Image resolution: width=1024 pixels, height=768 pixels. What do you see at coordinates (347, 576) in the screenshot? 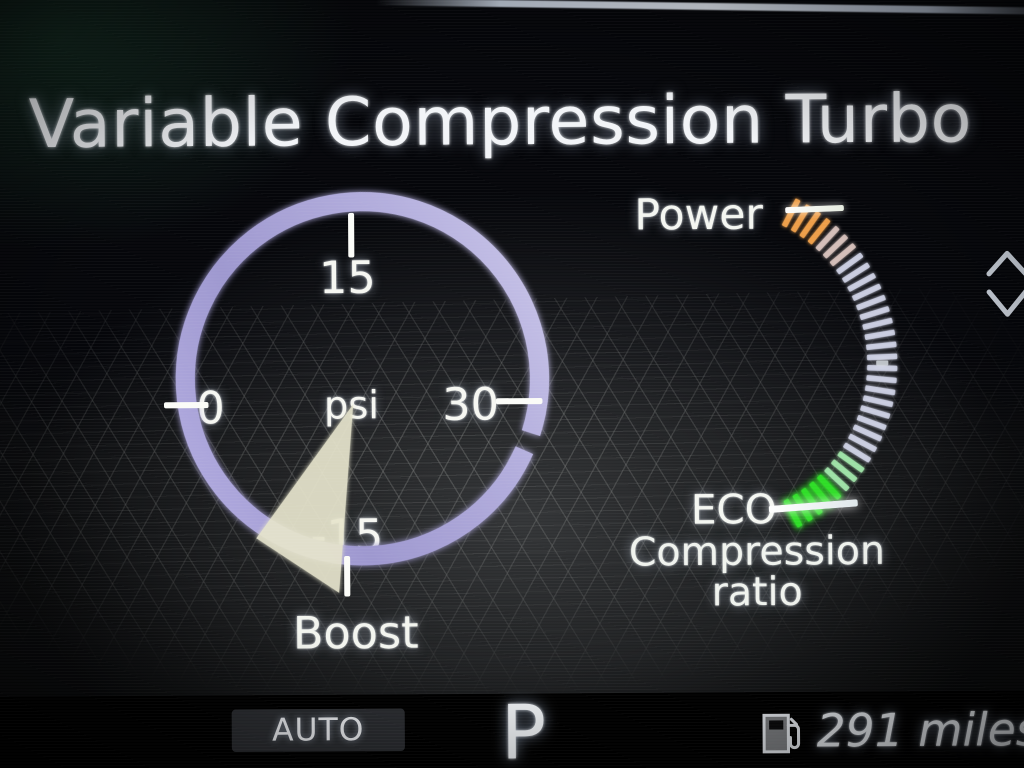
I see `boost-tick-minus15` at bounding box center [347, 576].